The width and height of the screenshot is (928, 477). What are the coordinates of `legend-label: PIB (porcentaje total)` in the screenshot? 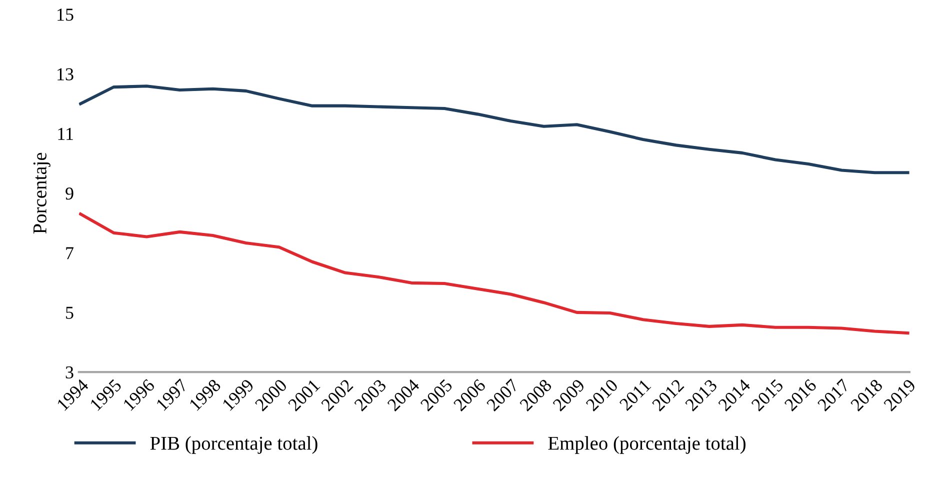 It's located at (234, 445).